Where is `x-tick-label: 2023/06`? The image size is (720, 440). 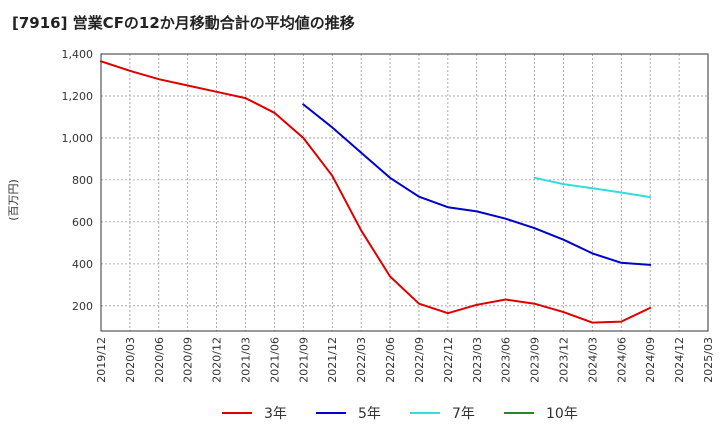 x-tick-label: 2023/06 is located at coordinates (506, 360).